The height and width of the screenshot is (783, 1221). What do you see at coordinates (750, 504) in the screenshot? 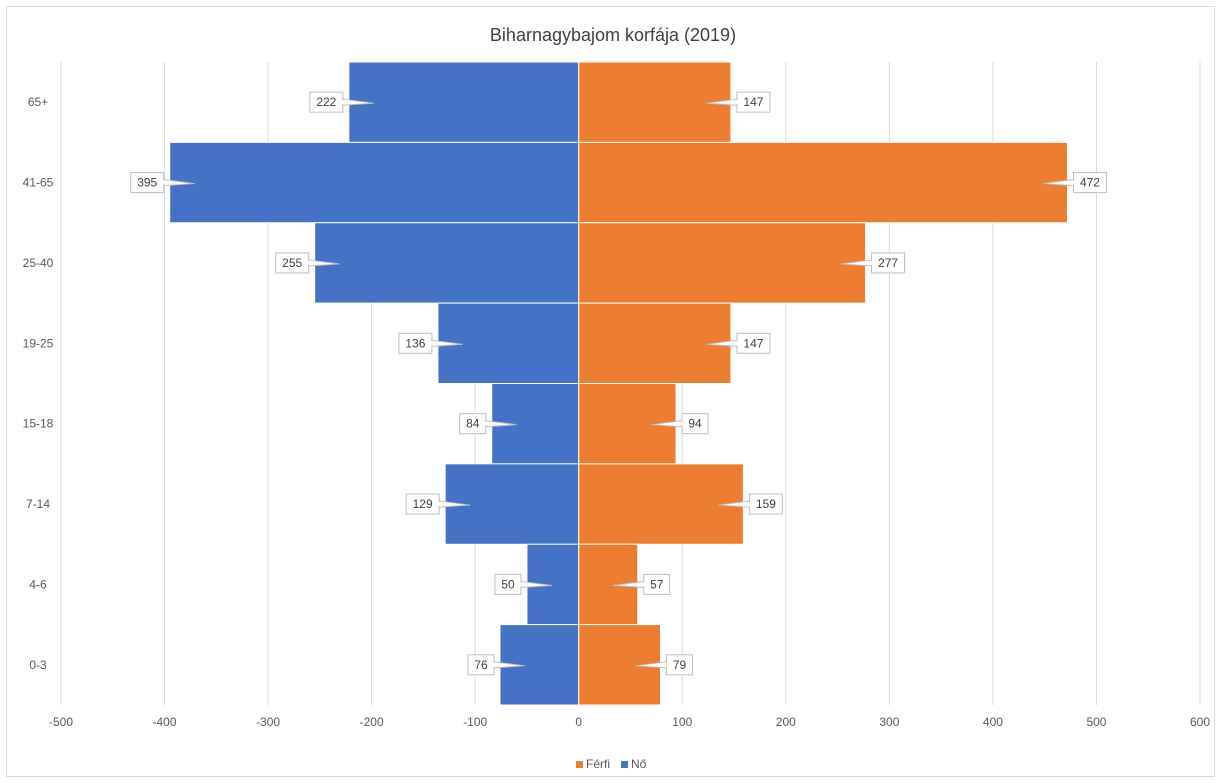
I see `data-label: 159` at bounding box center [750, 504].